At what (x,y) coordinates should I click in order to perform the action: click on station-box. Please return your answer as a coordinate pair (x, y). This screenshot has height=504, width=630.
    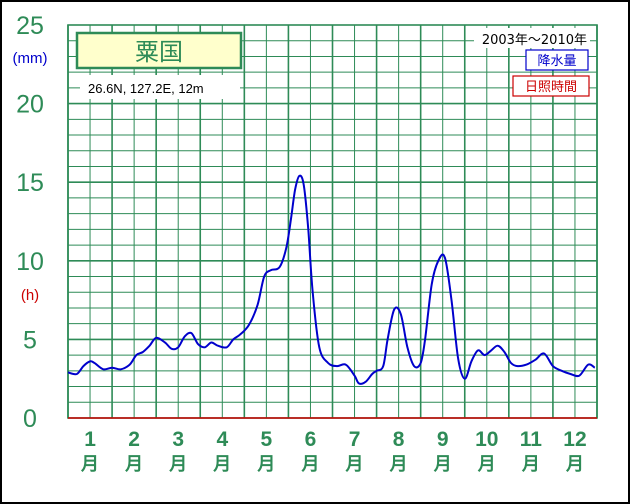
    Looking at the image, I should click on (159, 50).